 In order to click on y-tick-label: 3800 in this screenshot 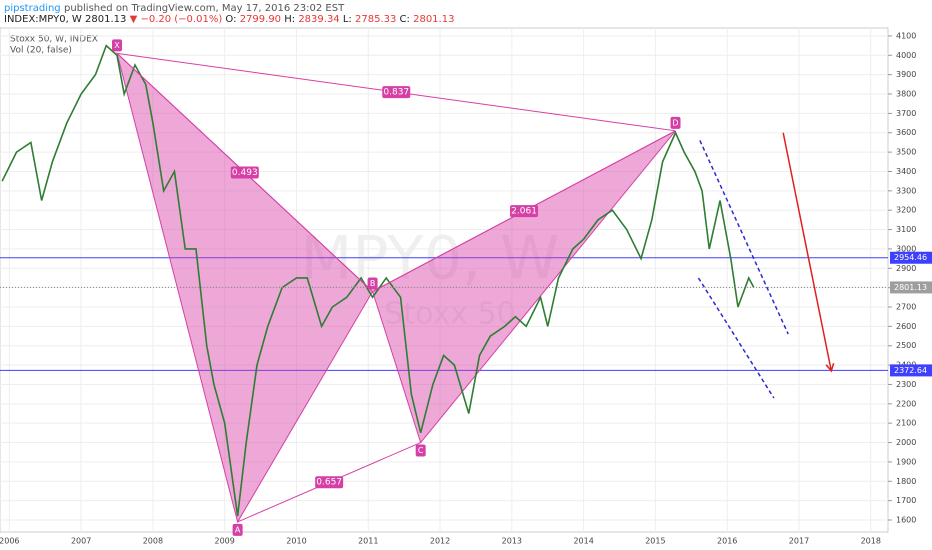, I will do `click(906, 94)`.